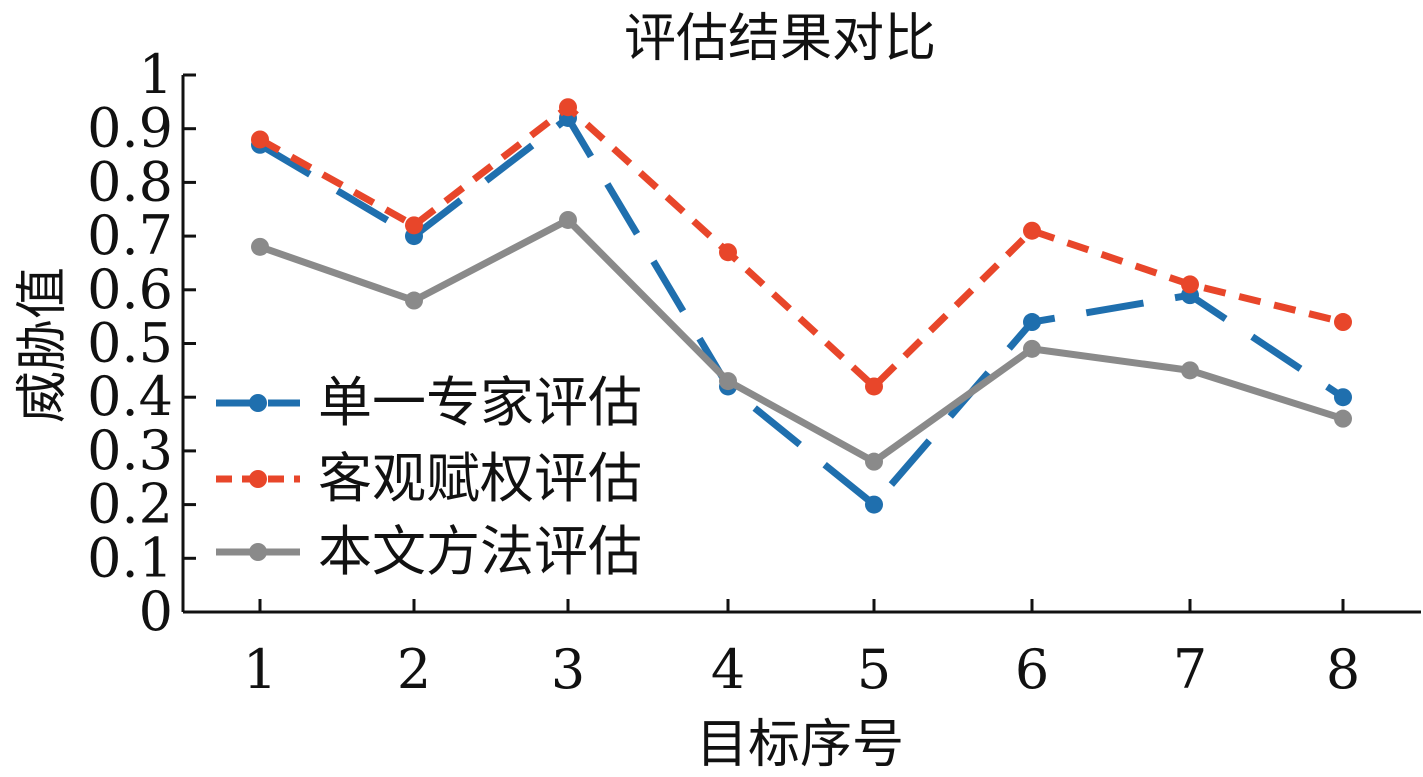 The image size is (1423, 777). Describe the element at coordinates (1343, 669) in the screenshot. I see `x-tick-label: 8` at that location.